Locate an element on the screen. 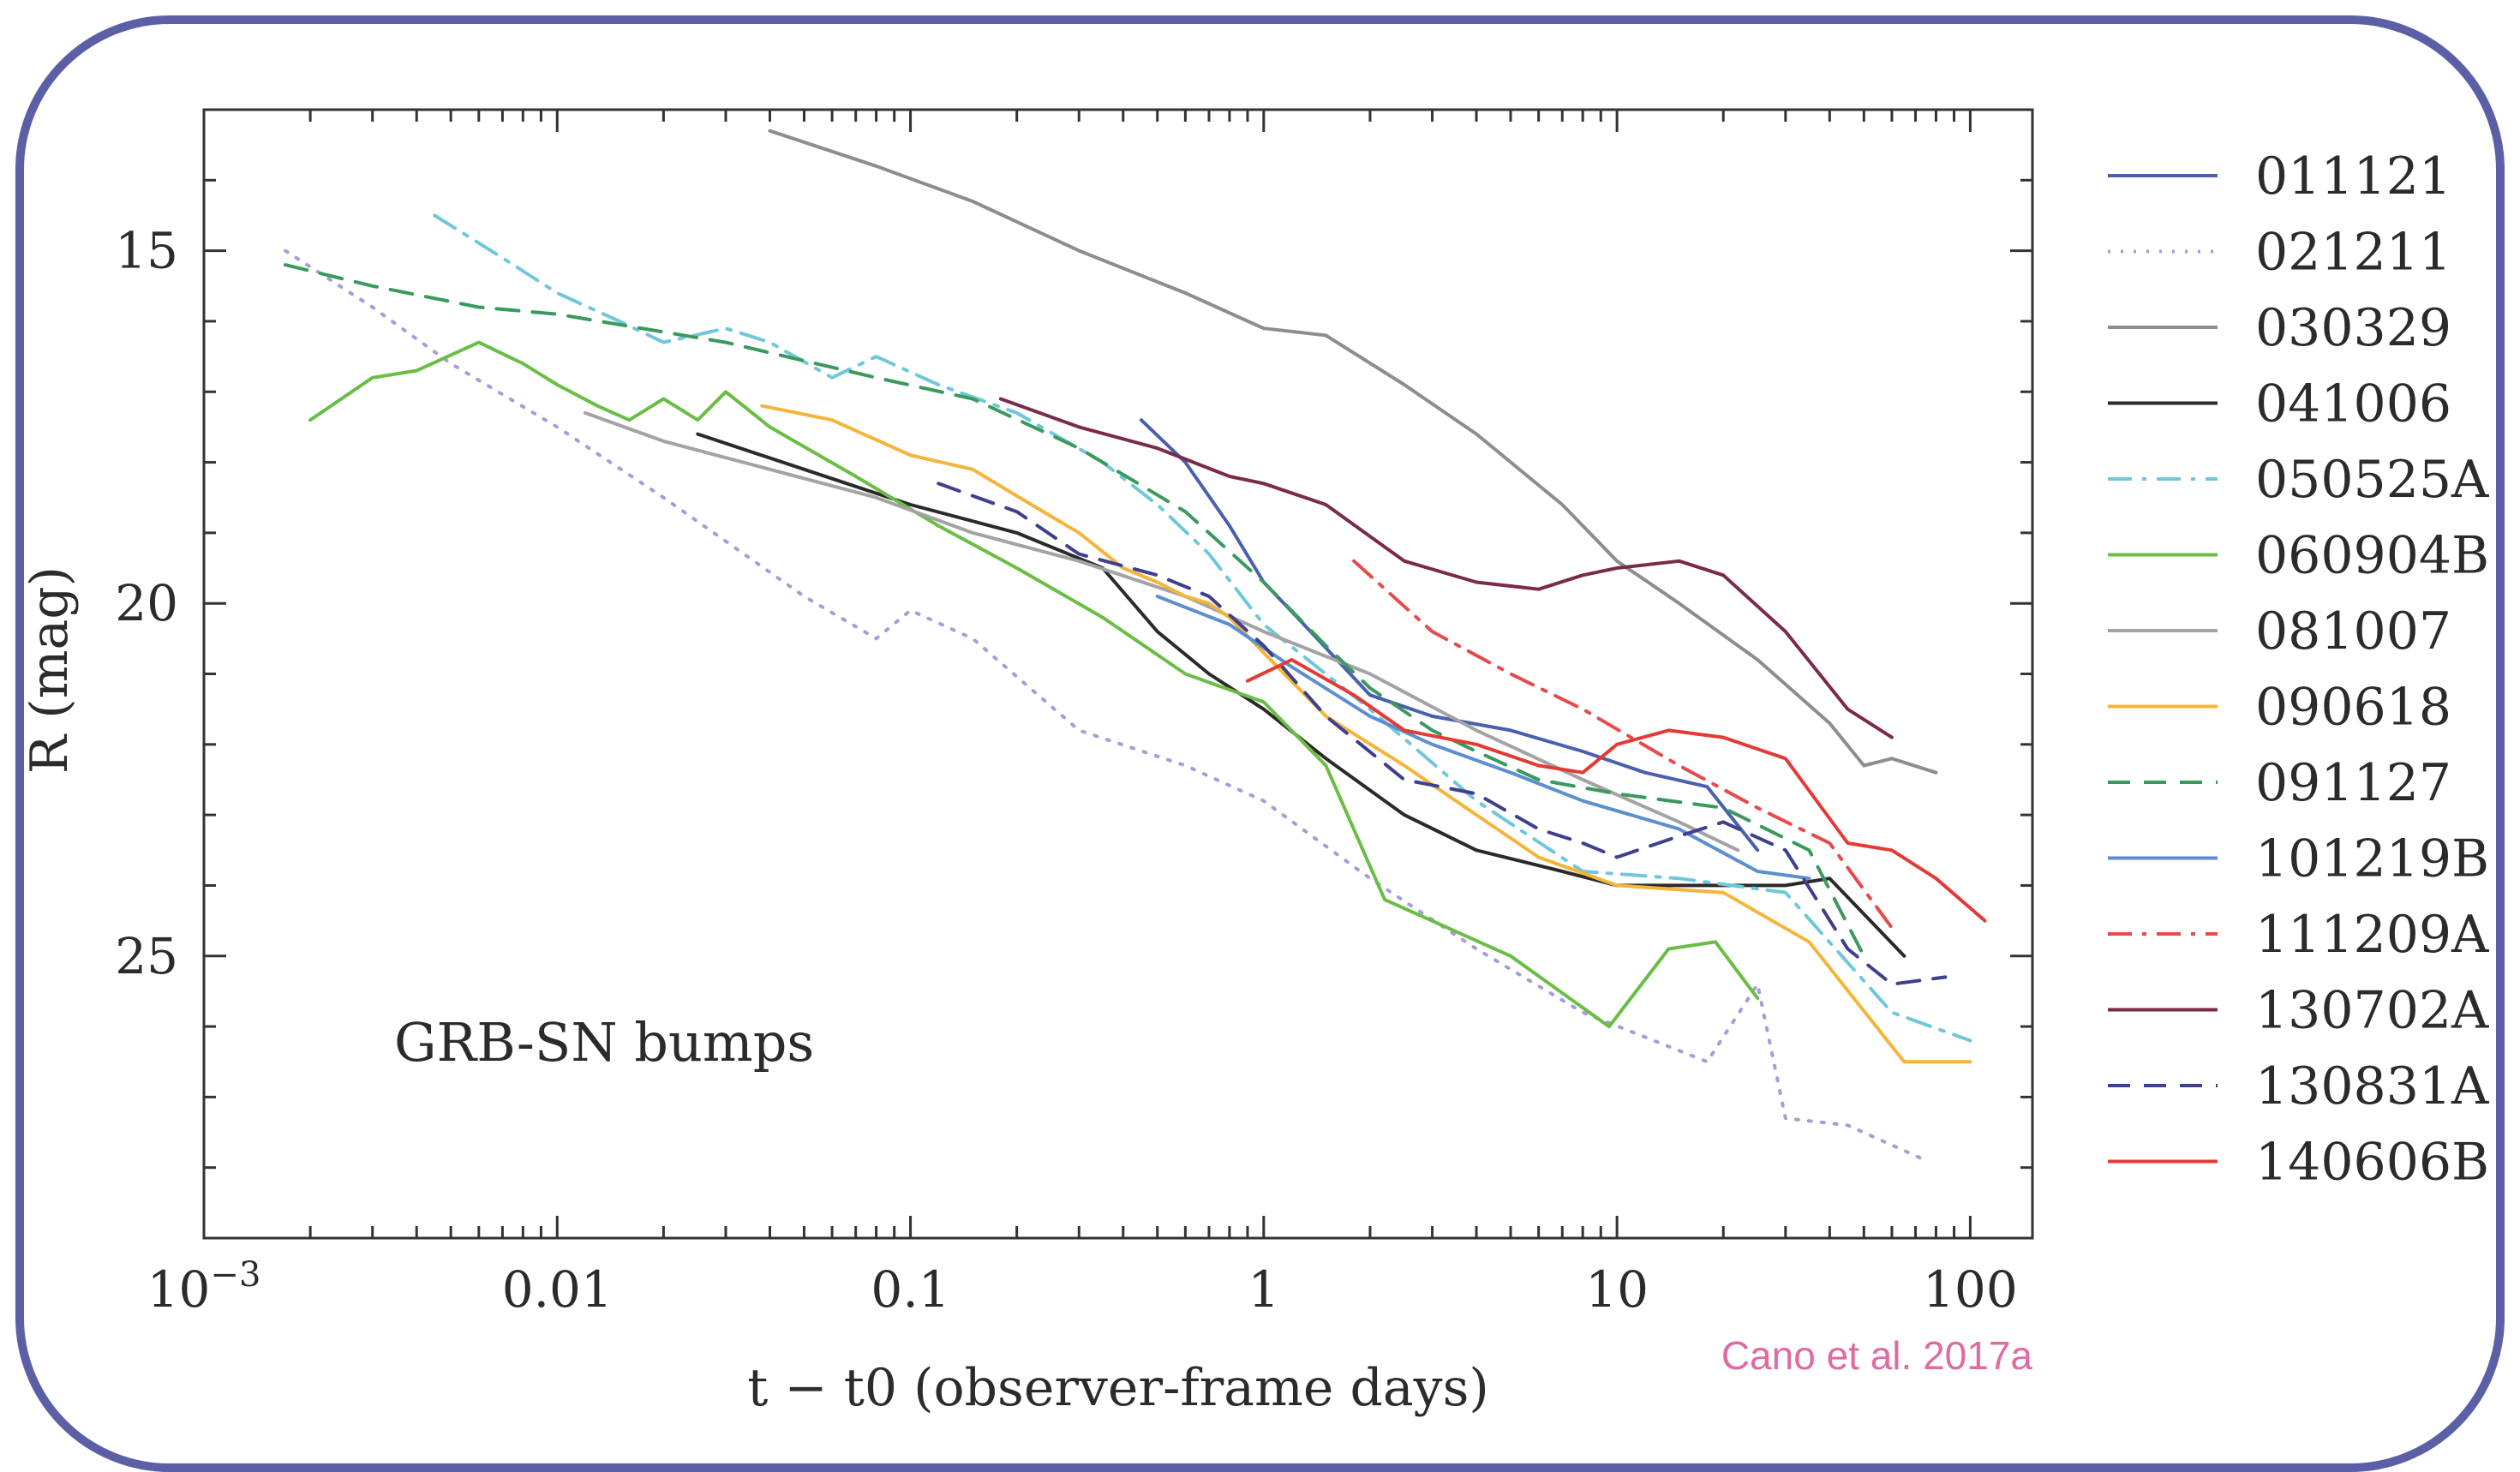  legend-label-140606B: 140606B is located at coordinates (2372, 1163).